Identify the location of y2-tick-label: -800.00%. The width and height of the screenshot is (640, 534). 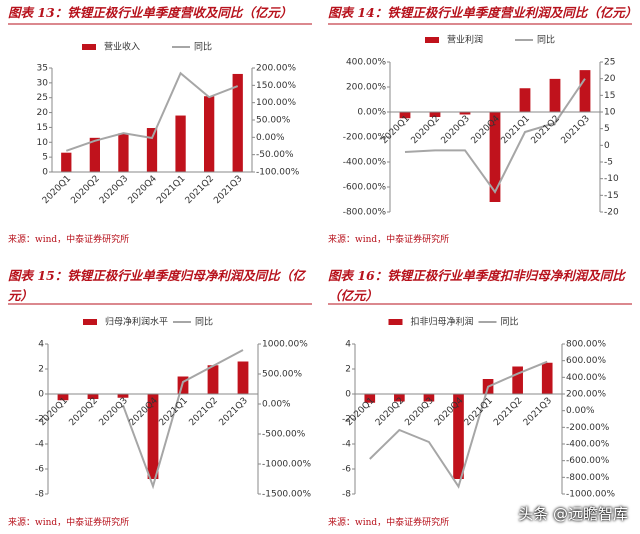
(588, 478).